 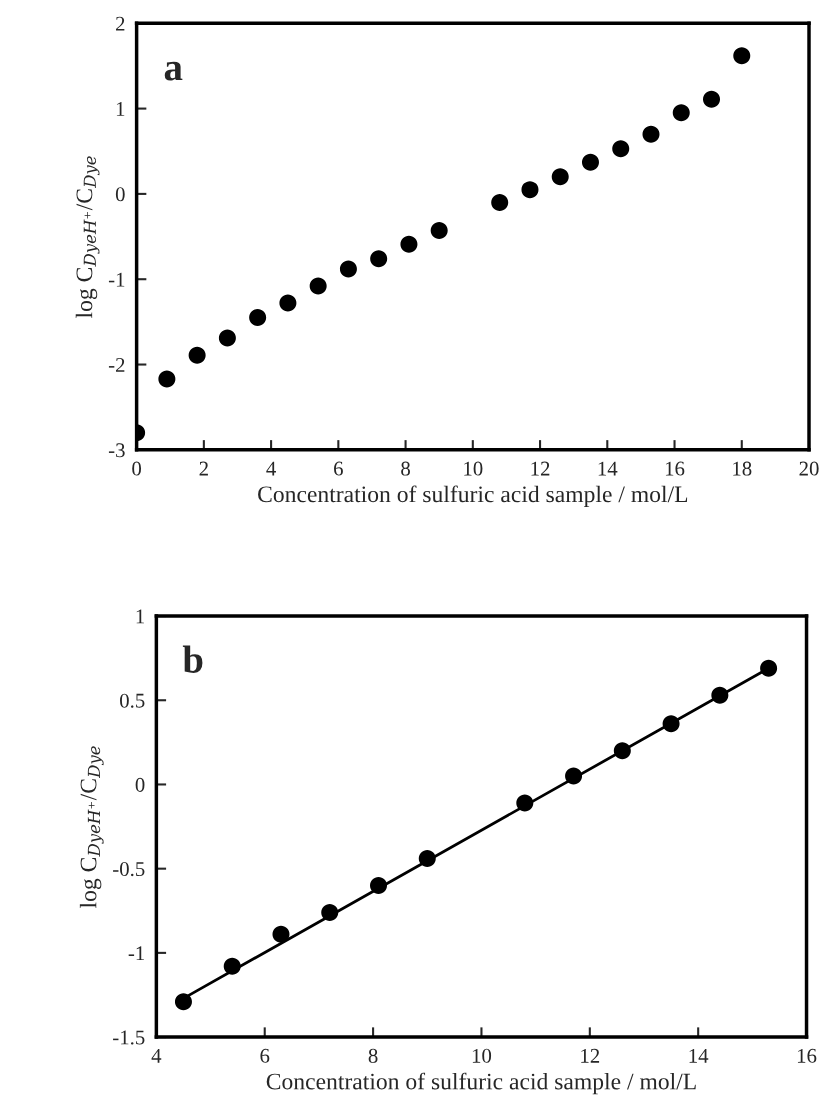 What do you see at coordinates (116, 364) in the screenshot?
I see `y-tick-label: -2` at bounding box center [116, 364].